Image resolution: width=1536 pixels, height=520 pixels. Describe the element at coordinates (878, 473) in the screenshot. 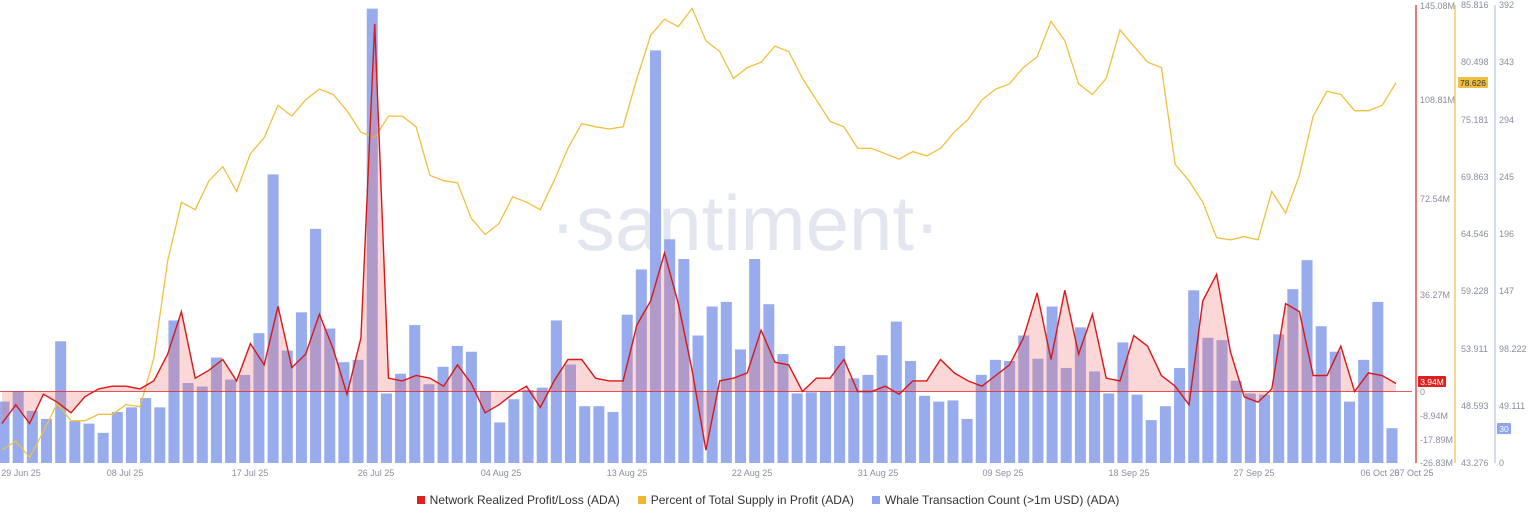

I see `x-tick-label: 31 Aug 25` at that location.